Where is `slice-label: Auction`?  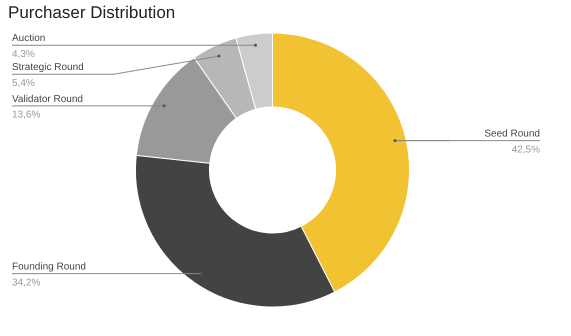 slice-label: Auction is located at coordinates (29, 38).